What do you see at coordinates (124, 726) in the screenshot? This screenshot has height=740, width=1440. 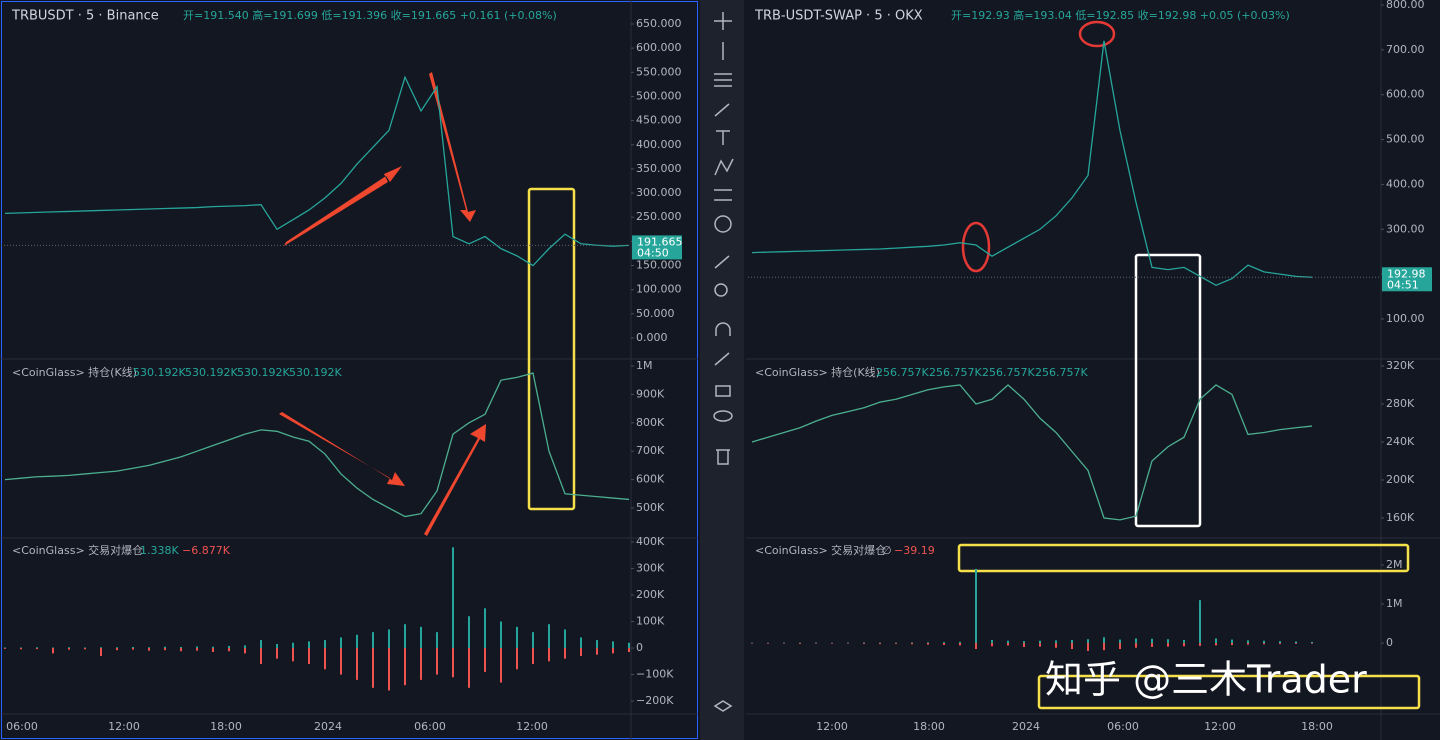 I see `x-tick-label: 12:00` at bounding box center [124, 726].